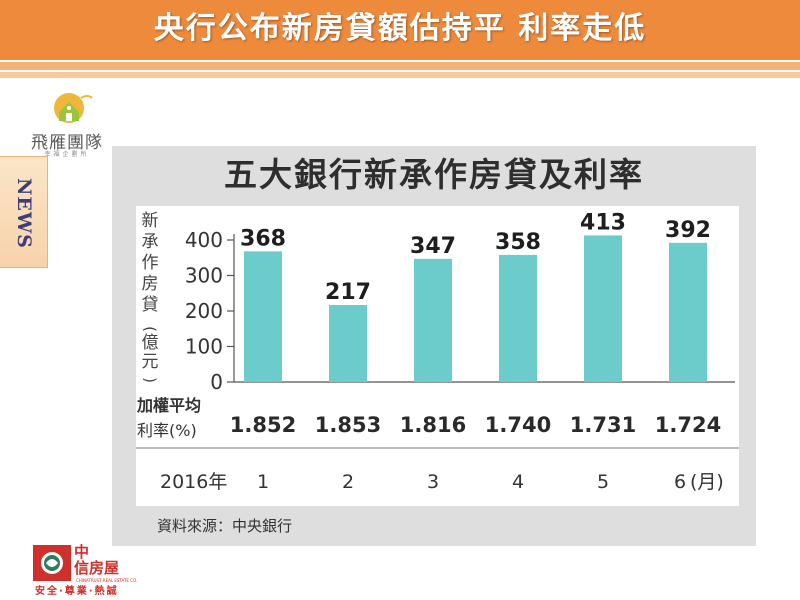 The image size is (800, 600). Describe the element at coordinates (193, 482) in the screenshot. I see `year-label: 2016年` at that location.